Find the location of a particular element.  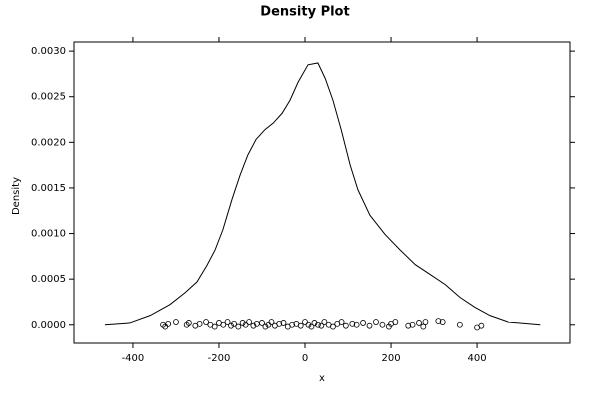

y-tick-label: 0.0015 is located at coordinates (48, 188).